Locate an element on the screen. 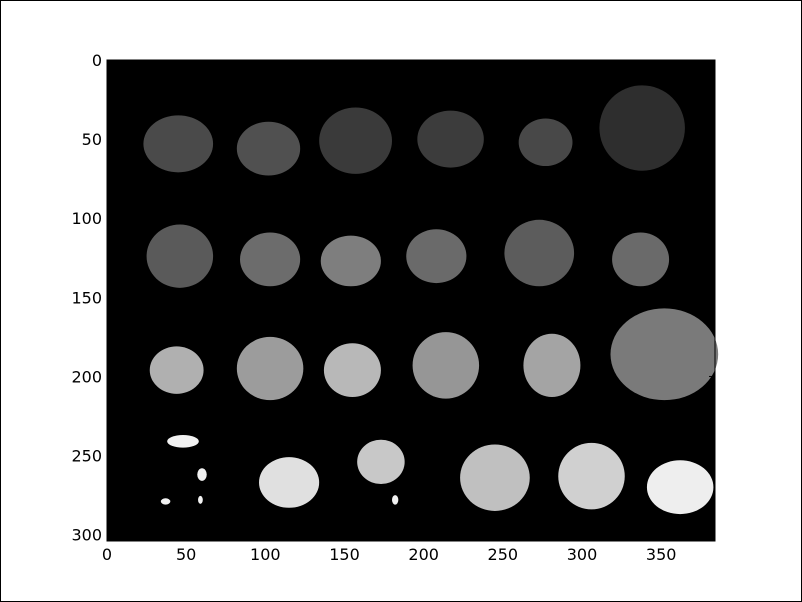  y-tick-label: 0 is located at coordinates (97, 60).